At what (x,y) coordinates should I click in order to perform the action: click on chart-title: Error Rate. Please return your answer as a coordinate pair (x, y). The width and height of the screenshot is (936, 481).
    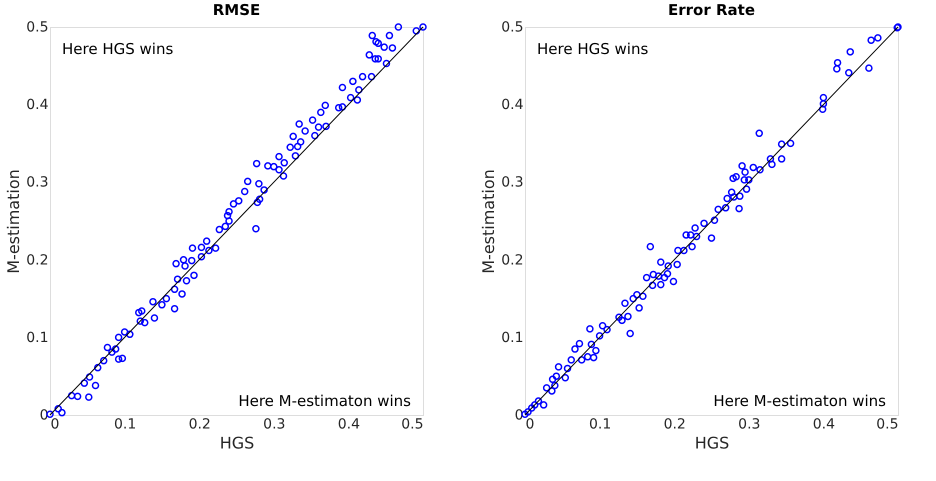
    Looking at the image, I should click on (711, 10).